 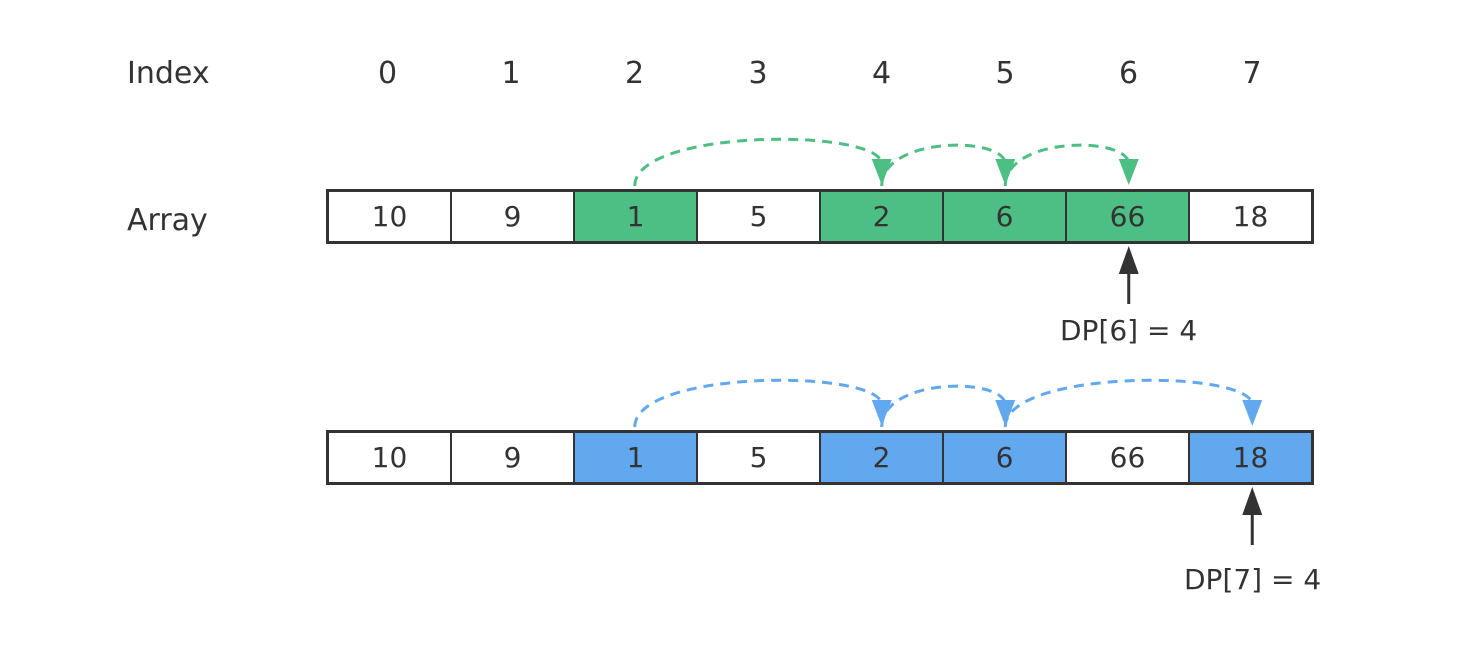 What do you see at coordinates (1129, 330) in the screenshot?
I see `dp6-label: DP[6] = 4` at bounding box center [1129, 330].